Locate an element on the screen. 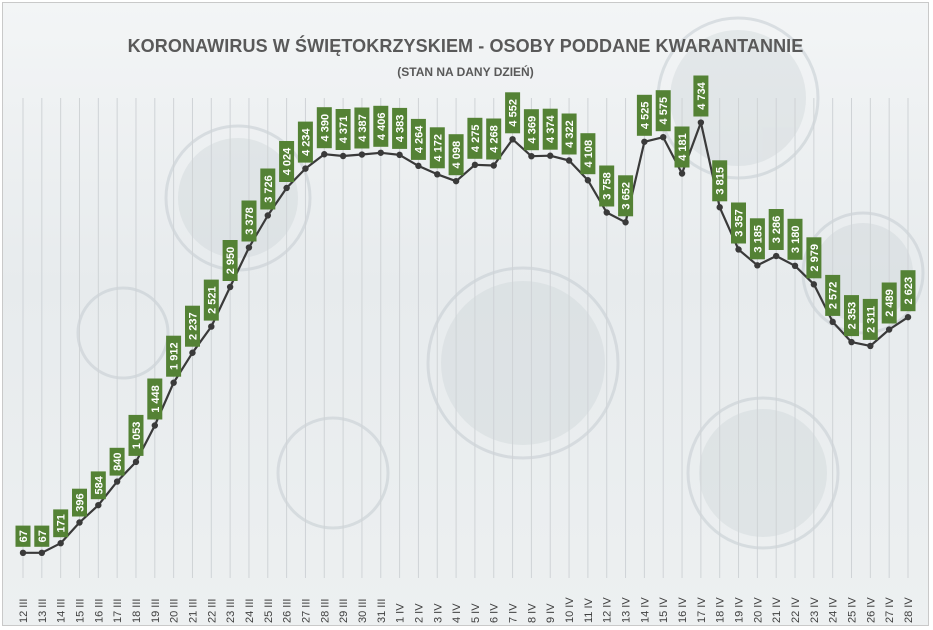 The height and width of the screenshot is (630, 933). data-label: 4 387 is located at coordinates (362, 128).